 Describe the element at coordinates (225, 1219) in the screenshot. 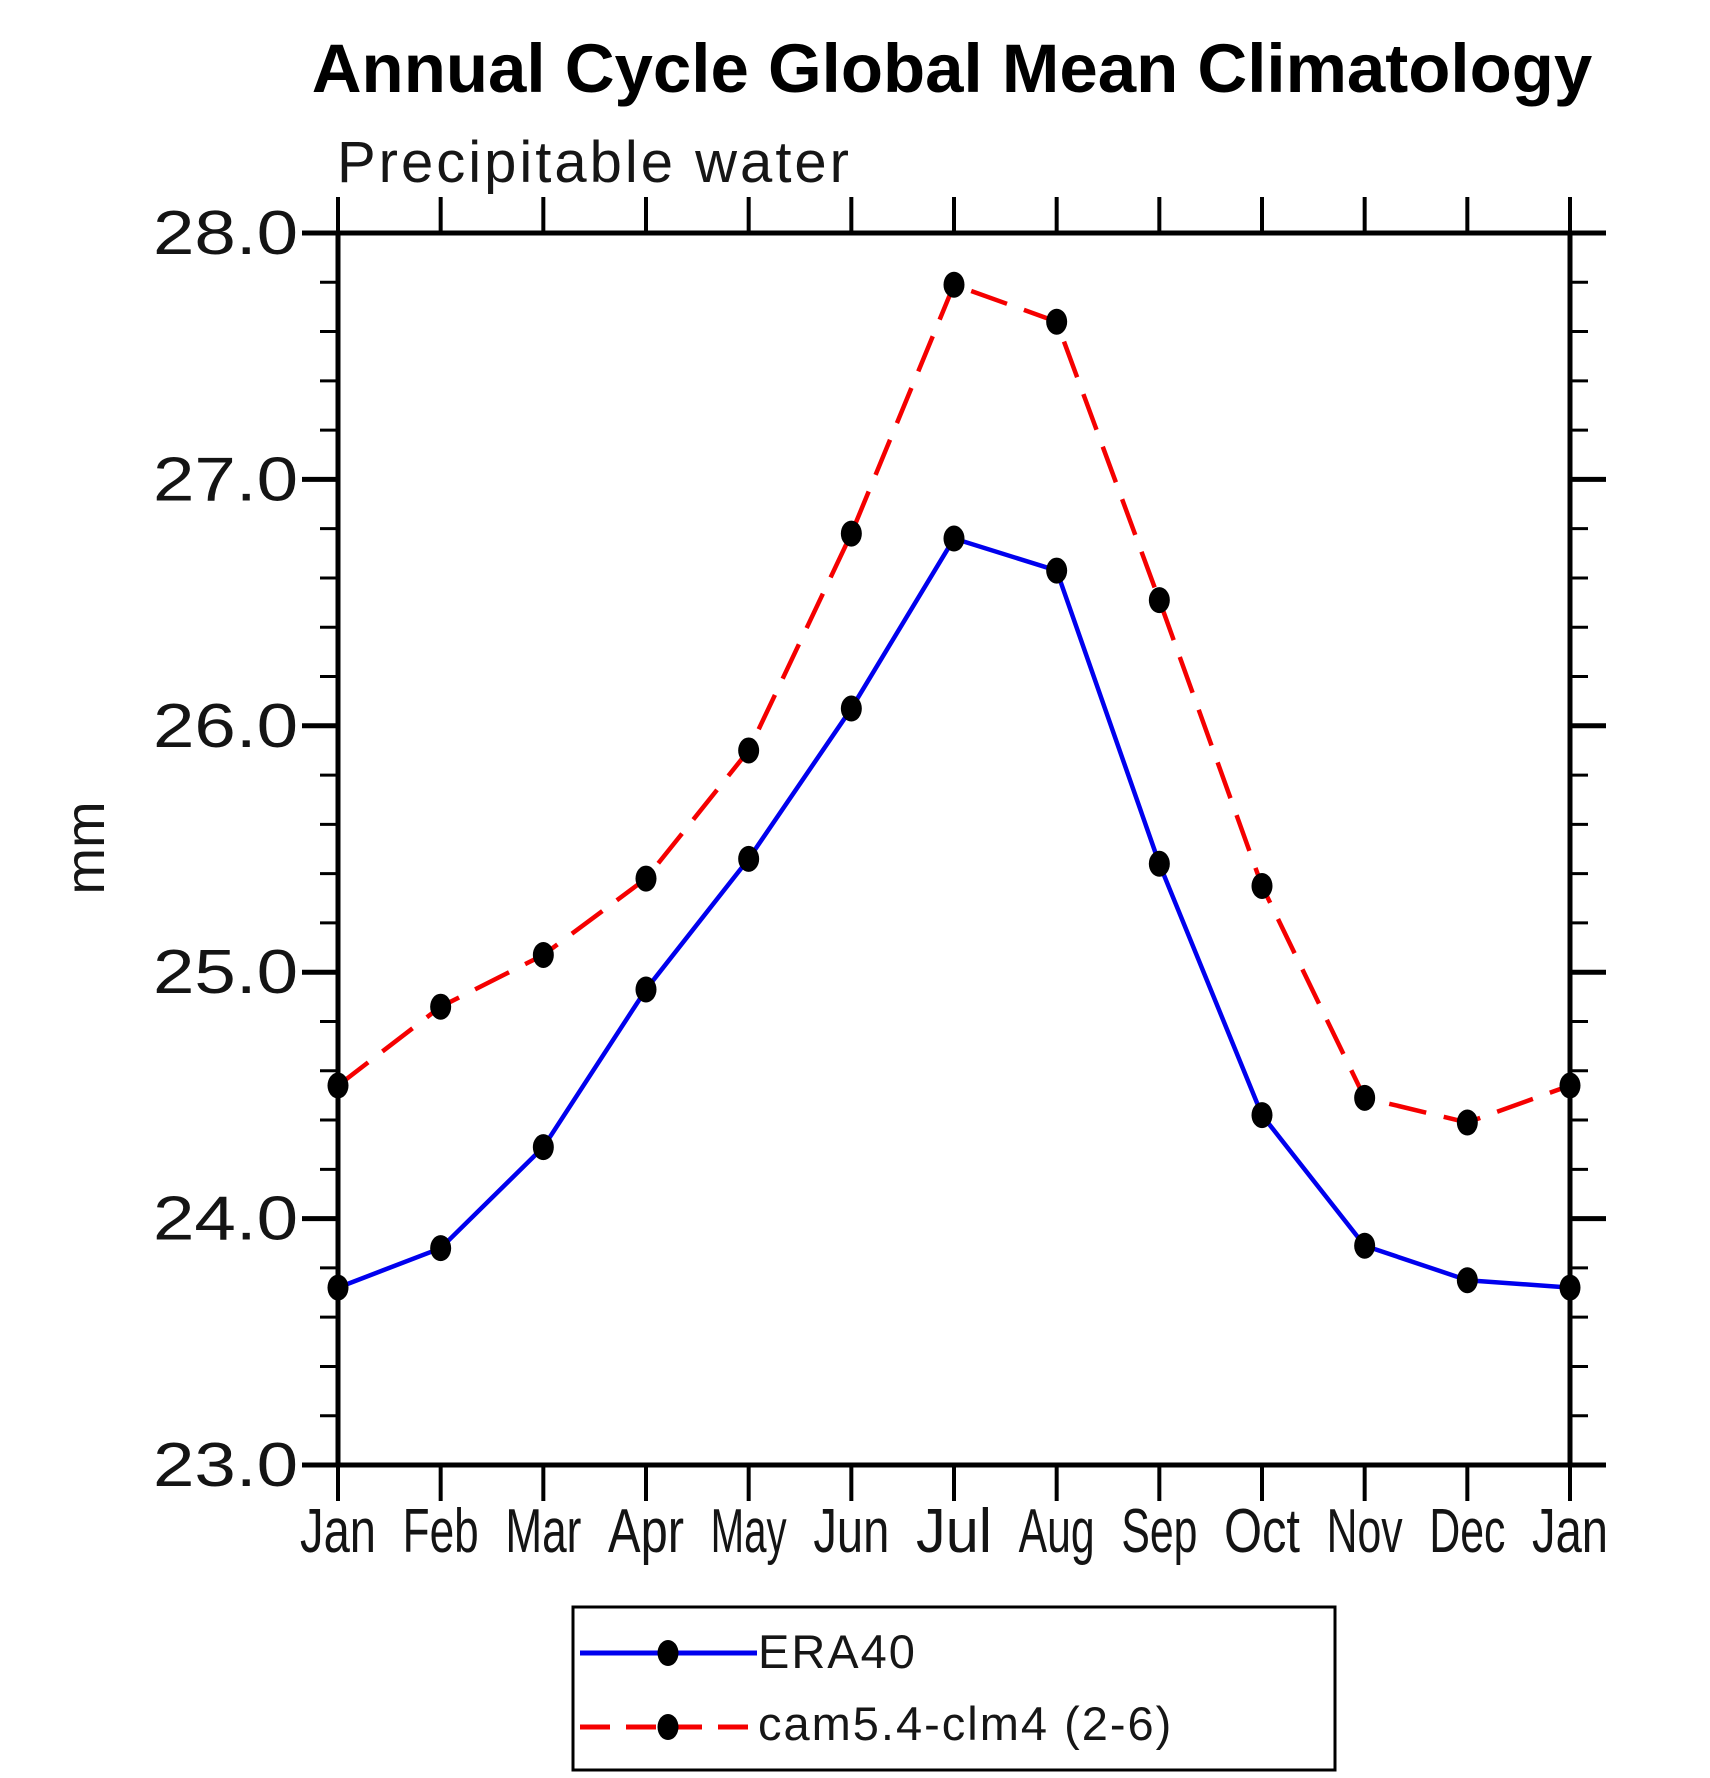

I see `y-tick-label: 24.0` at that location.